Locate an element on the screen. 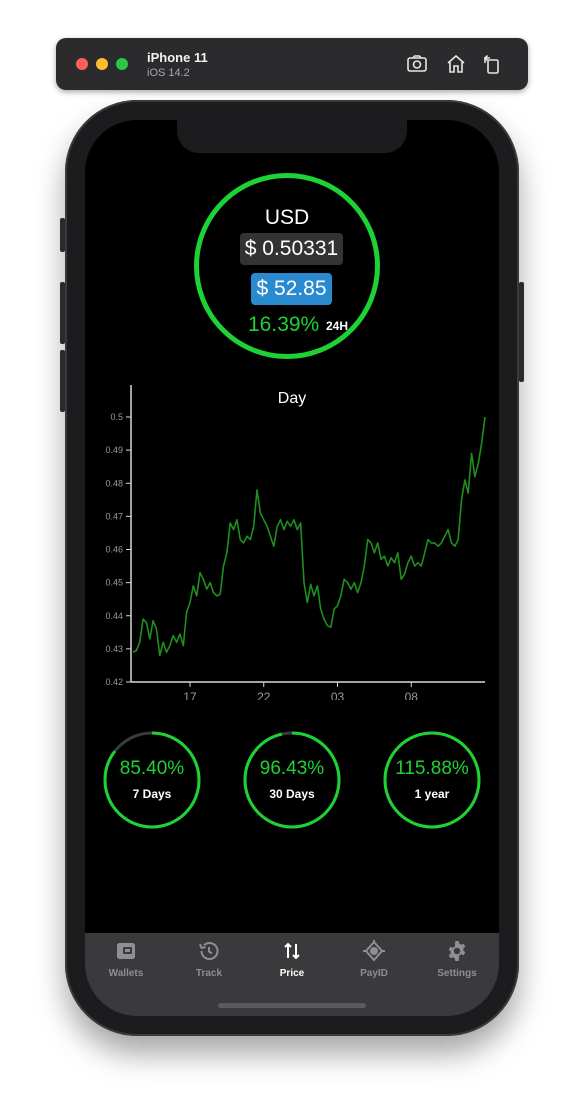 The width and height of the screenshot is (584, 1110). x-tick-label: 08 is located at coordinates (412, 695).